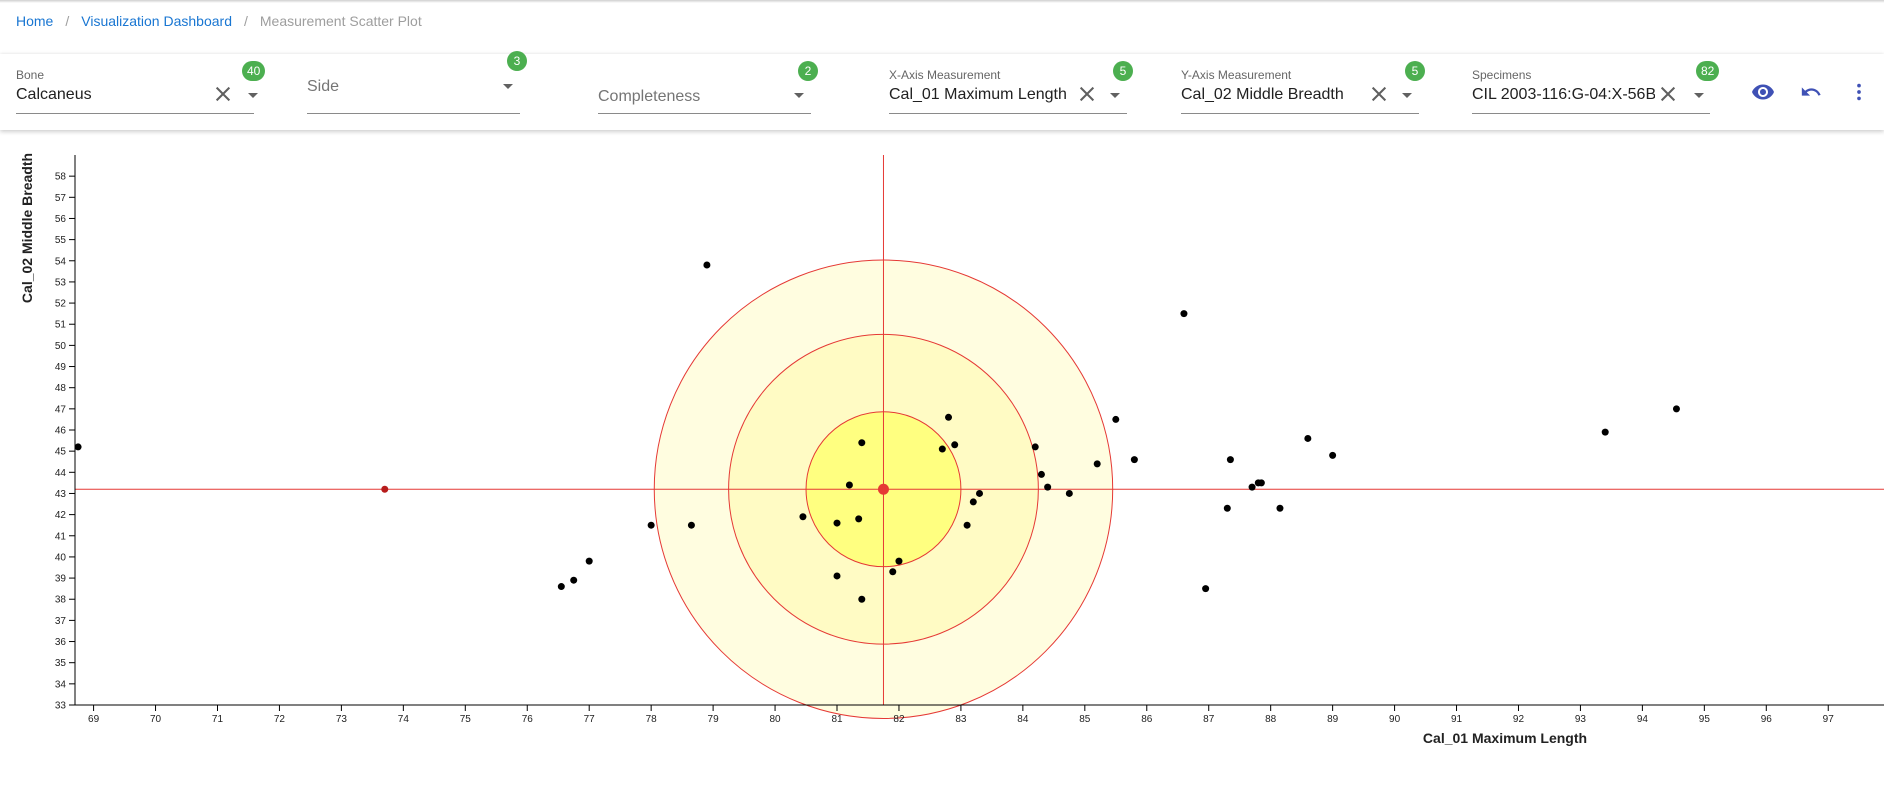  I want to click on side-select: Side 3, so click(417, 82).